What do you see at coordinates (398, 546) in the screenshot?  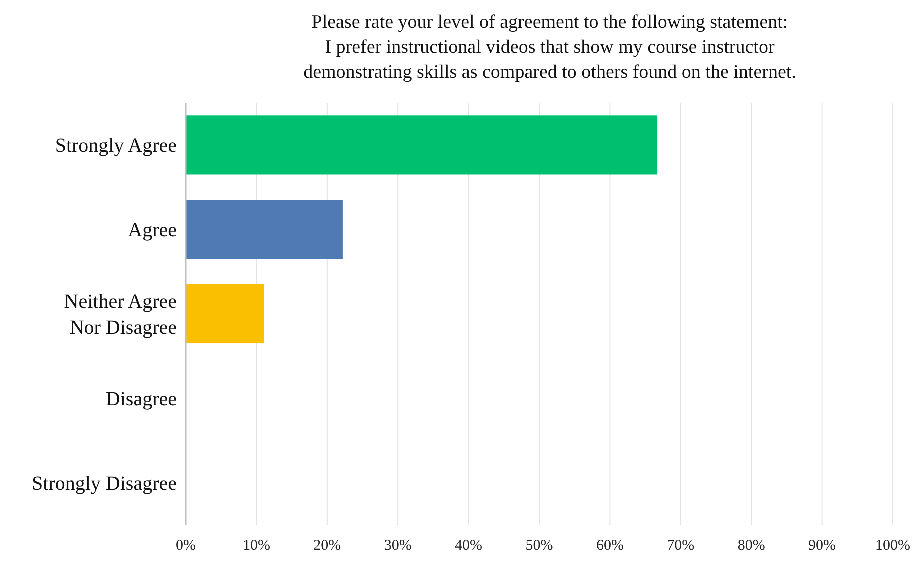 I see `x-tick-label: 30%` at bounding box center [398, 546].